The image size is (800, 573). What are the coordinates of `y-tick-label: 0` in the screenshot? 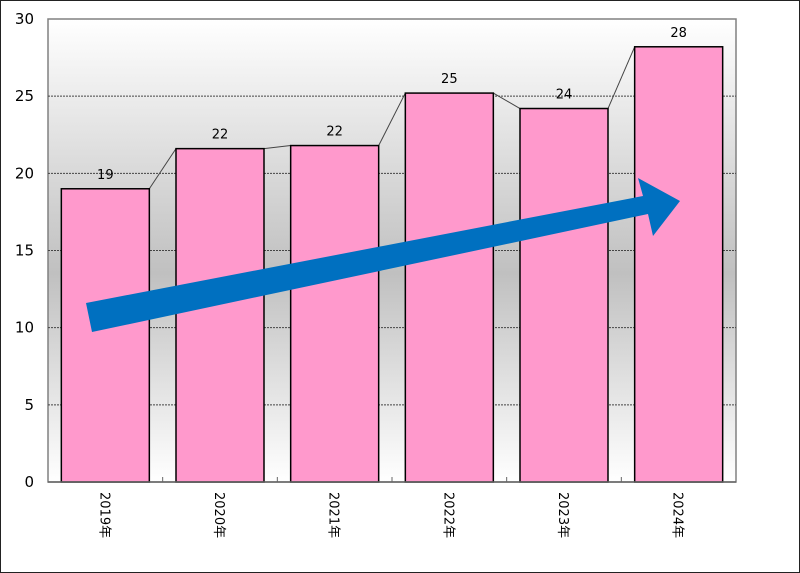 It's located at (29, 482).